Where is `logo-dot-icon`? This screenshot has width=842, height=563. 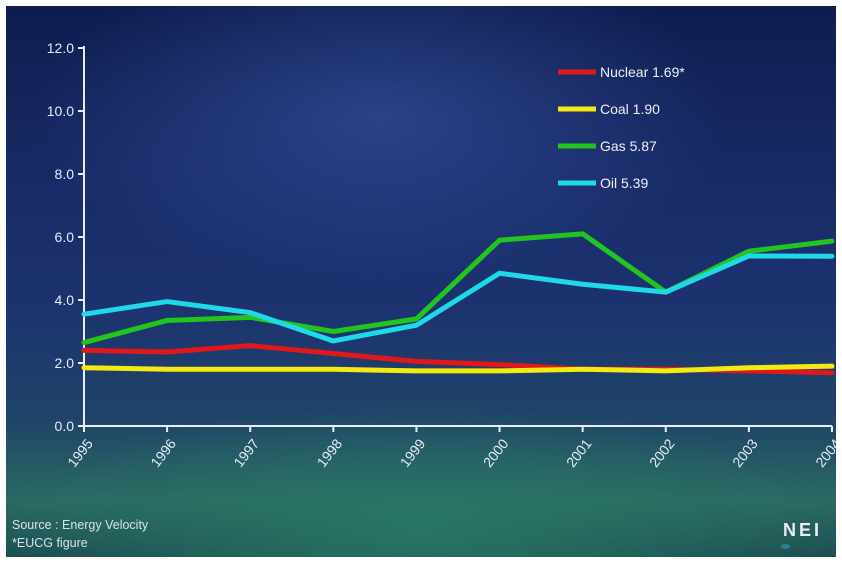
logo-dot-icon is located at coordinates (785, 546).